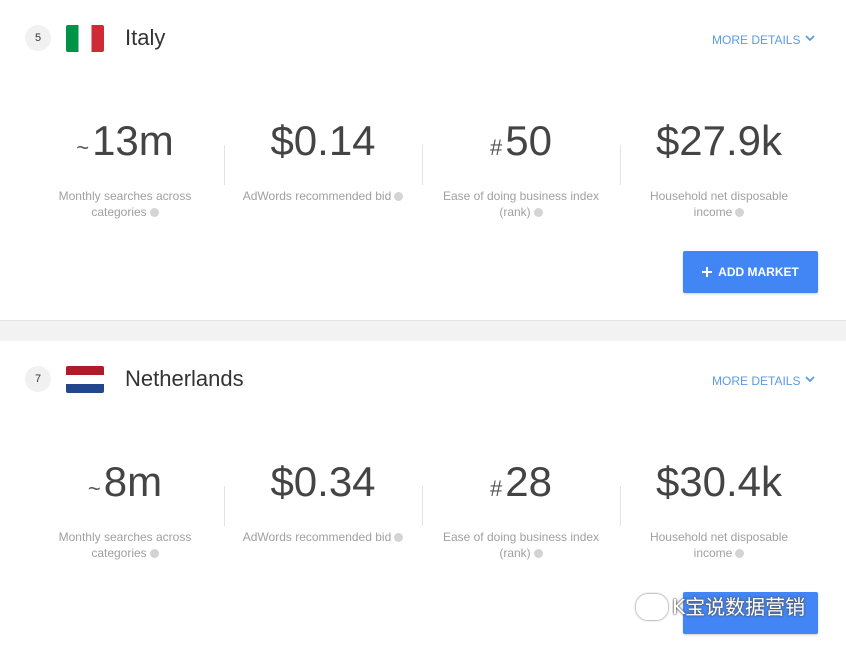  Describe the element at coordinates (38, 38) in the screenshot. I see `rank-badge: 5` at that location.